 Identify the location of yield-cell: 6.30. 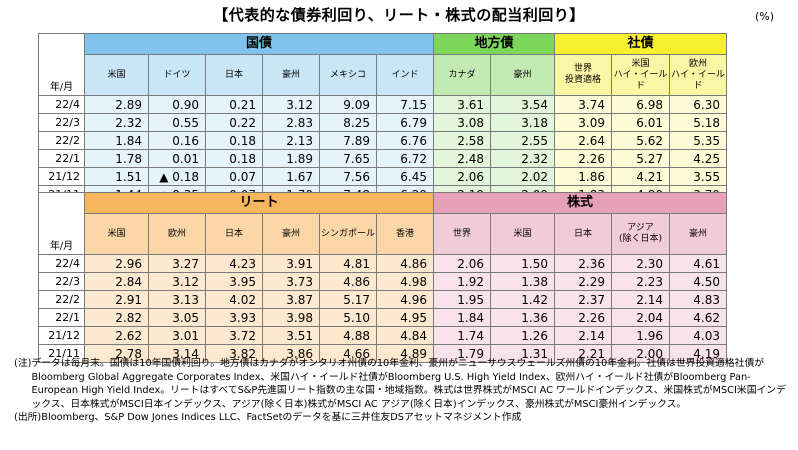
(698, 104).